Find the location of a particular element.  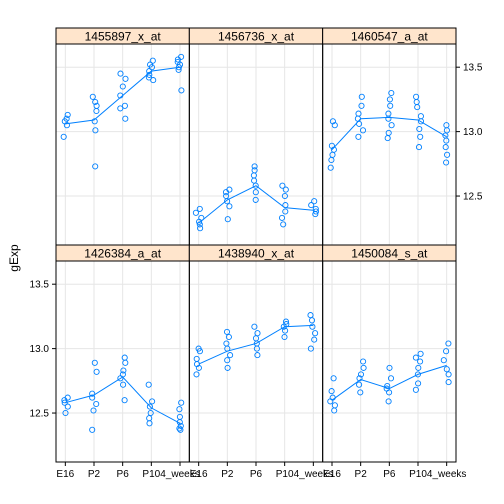

panel-1460547_a_at: 1460547_a_at is located at coordinates (389, 136).